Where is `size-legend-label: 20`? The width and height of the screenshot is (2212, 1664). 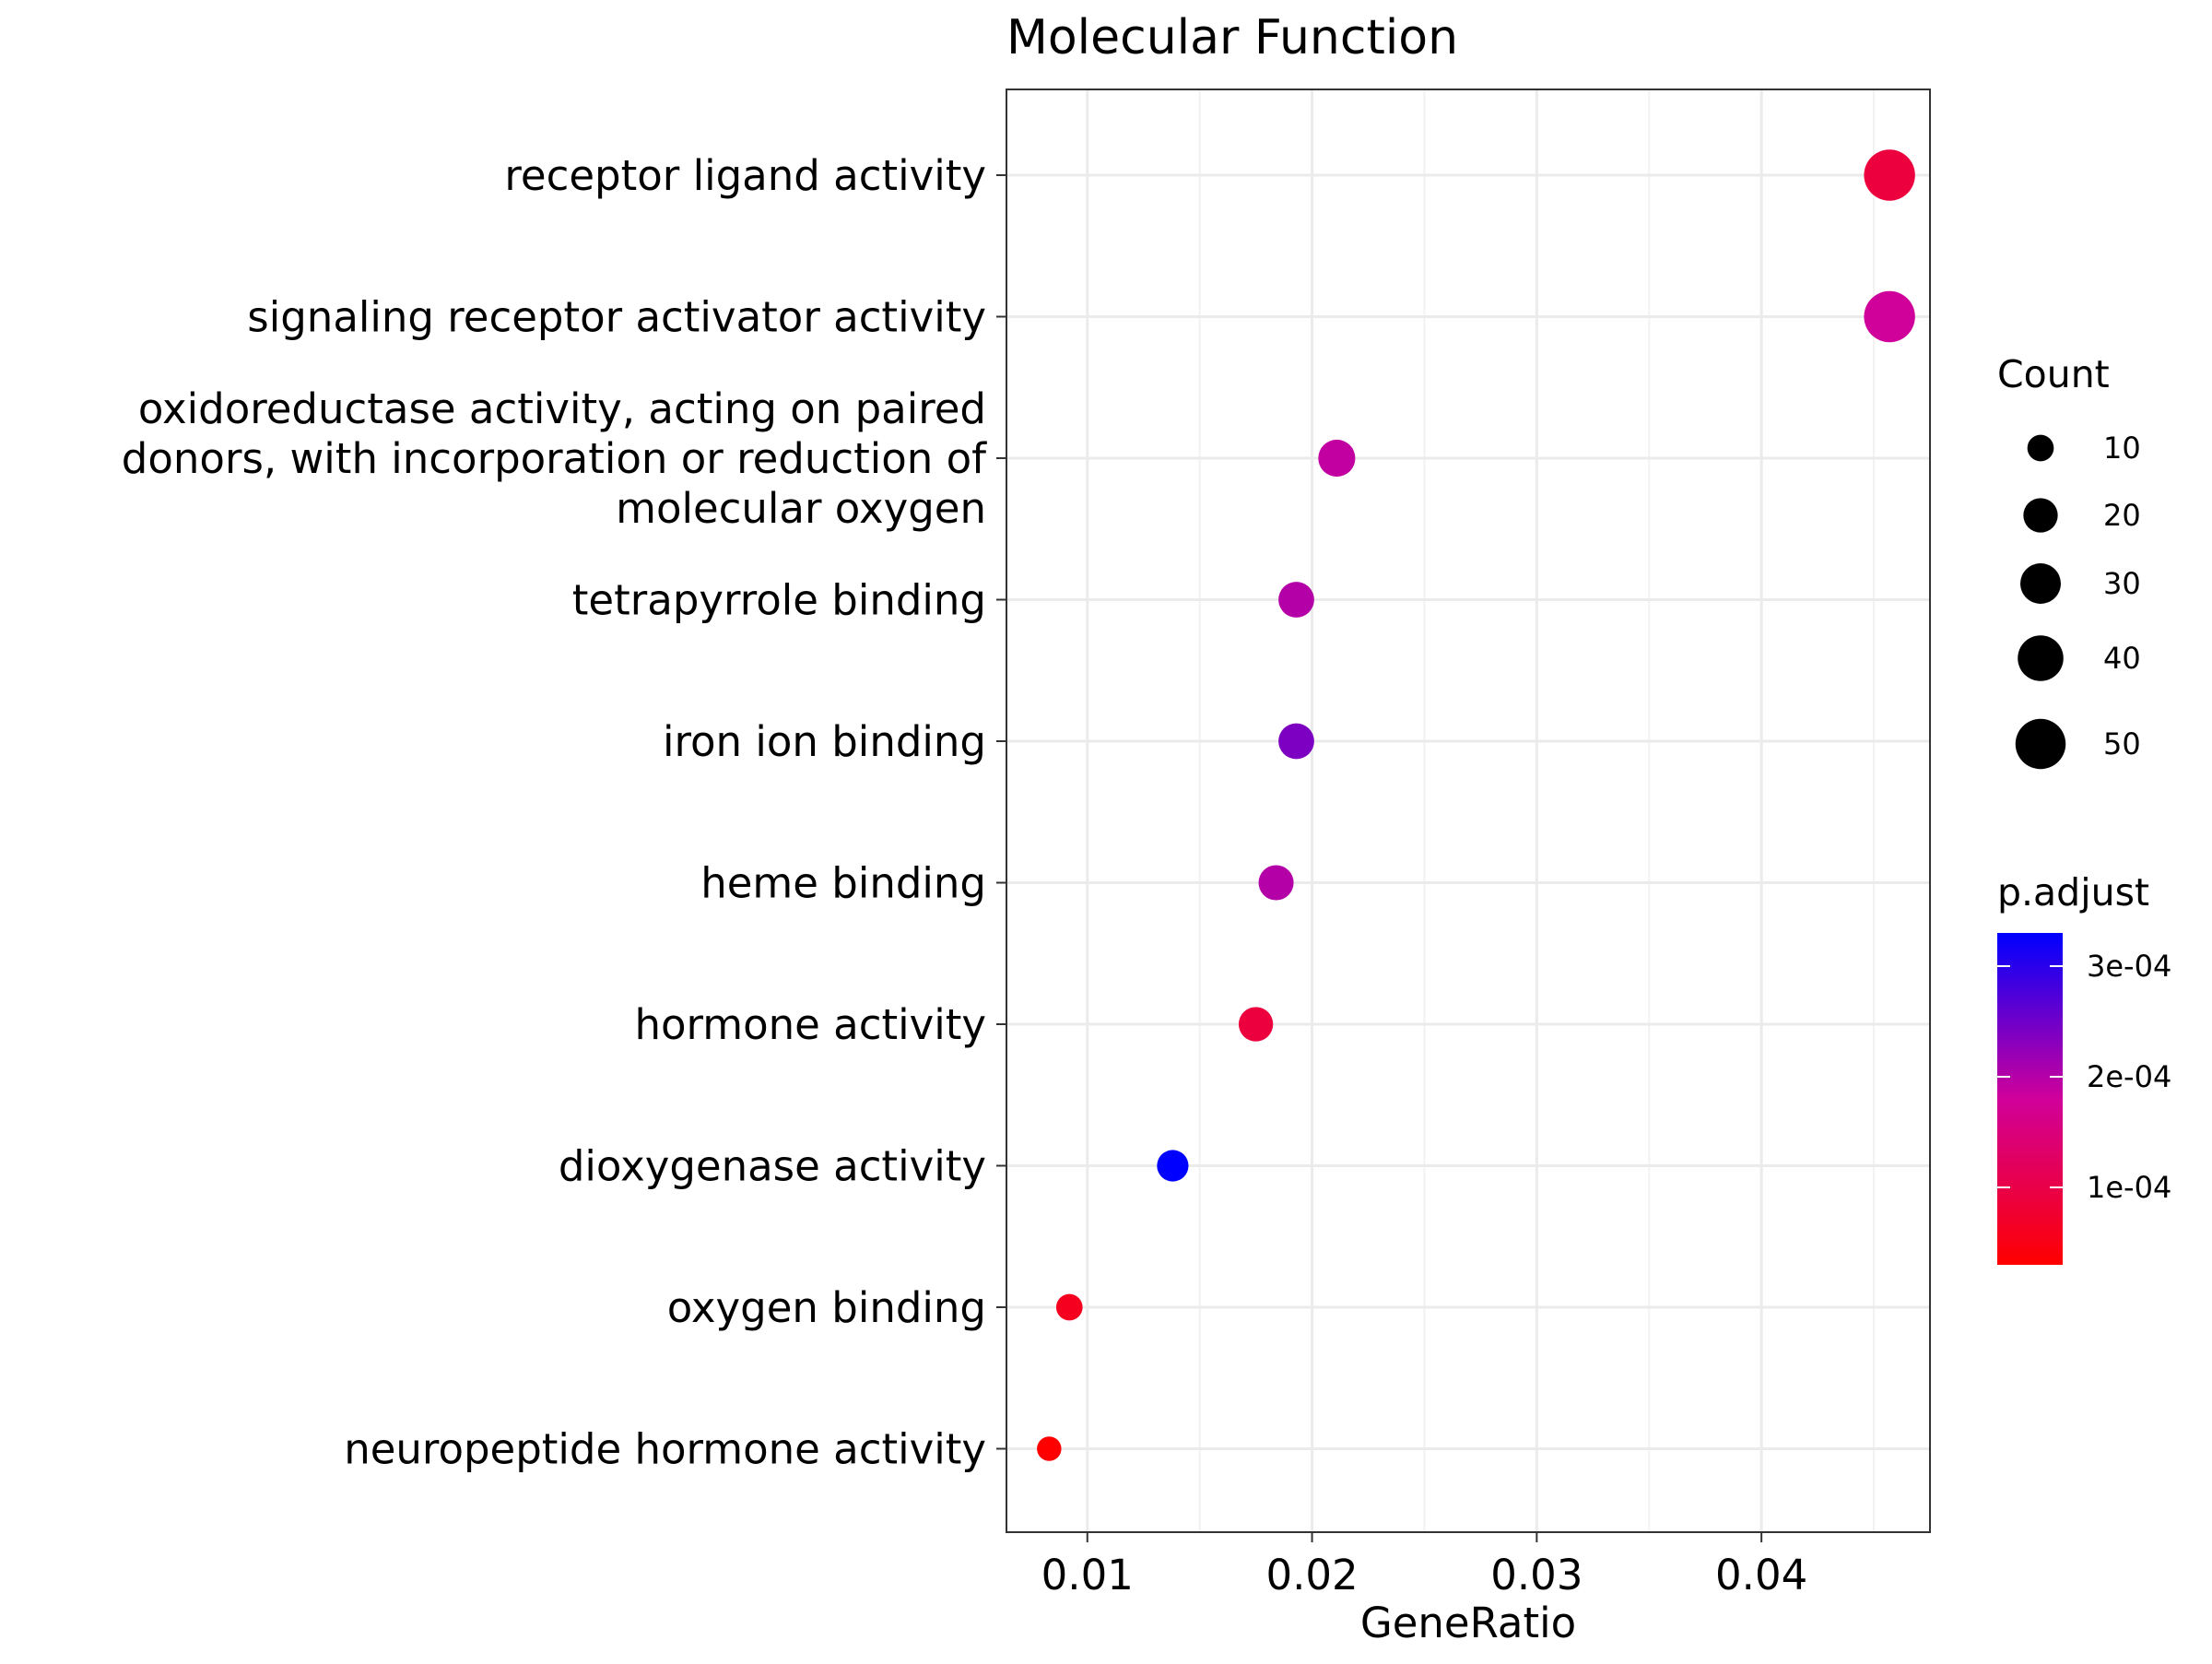
size-legend-label: 20 is located at coordinates (2122, 515).